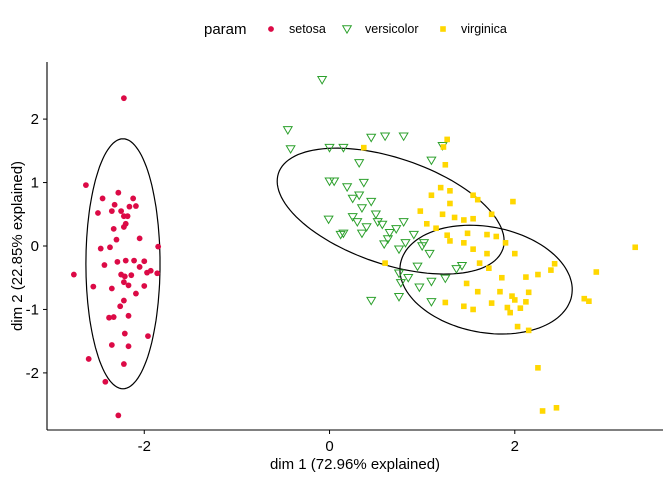 This screenshot has height=480, width=672. I want to click on legend-key-versicolor, so click(347, 30).